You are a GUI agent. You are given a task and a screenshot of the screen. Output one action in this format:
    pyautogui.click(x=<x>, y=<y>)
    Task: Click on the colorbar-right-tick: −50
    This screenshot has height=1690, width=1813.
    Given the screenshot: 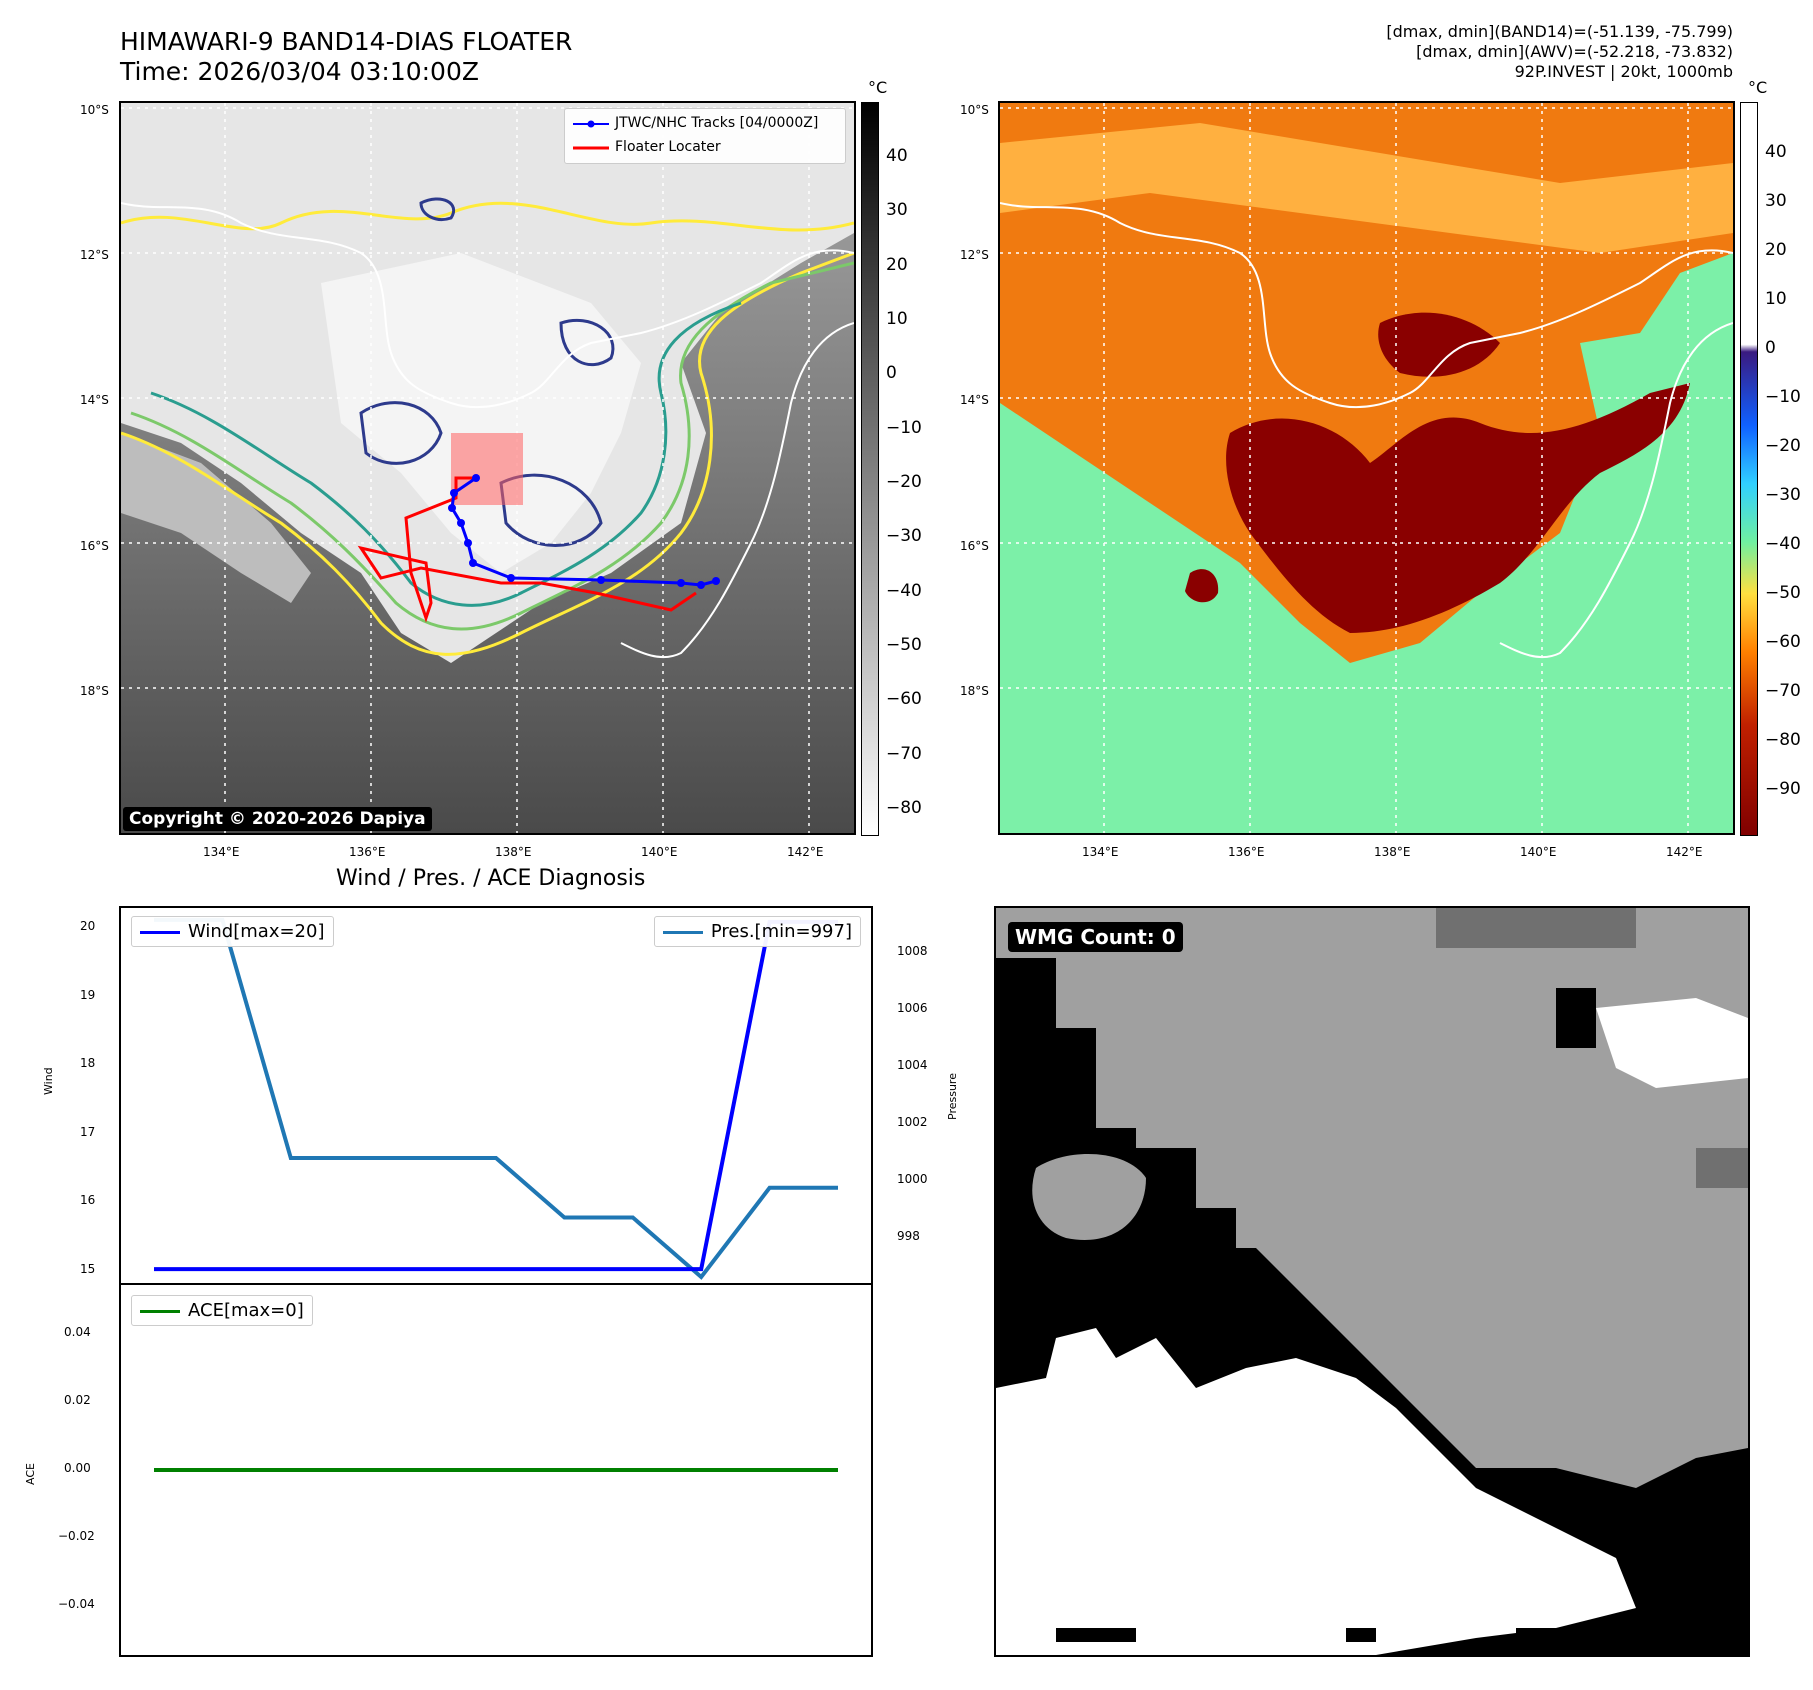 What is the action you would take?
    pyautogui.click(x=1783, y=593)
    